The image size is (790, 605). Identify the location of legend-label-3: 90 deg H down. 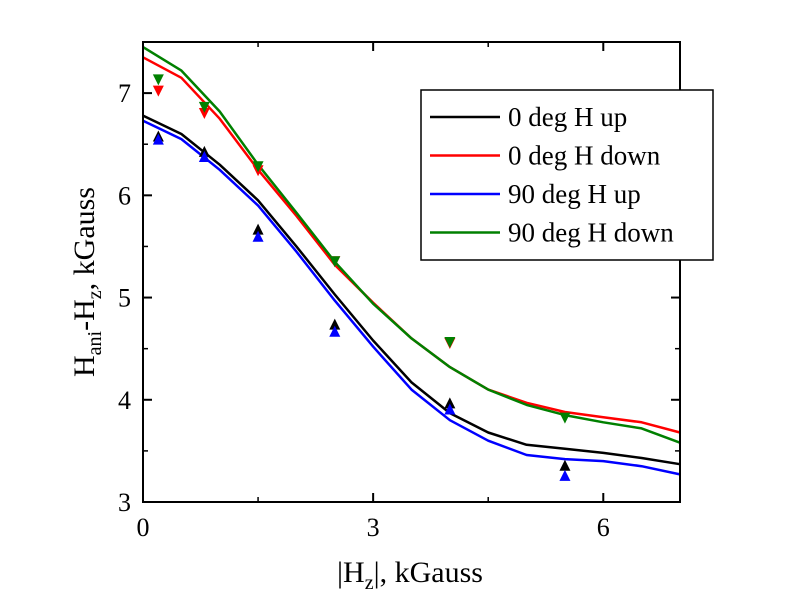
(591, 233).